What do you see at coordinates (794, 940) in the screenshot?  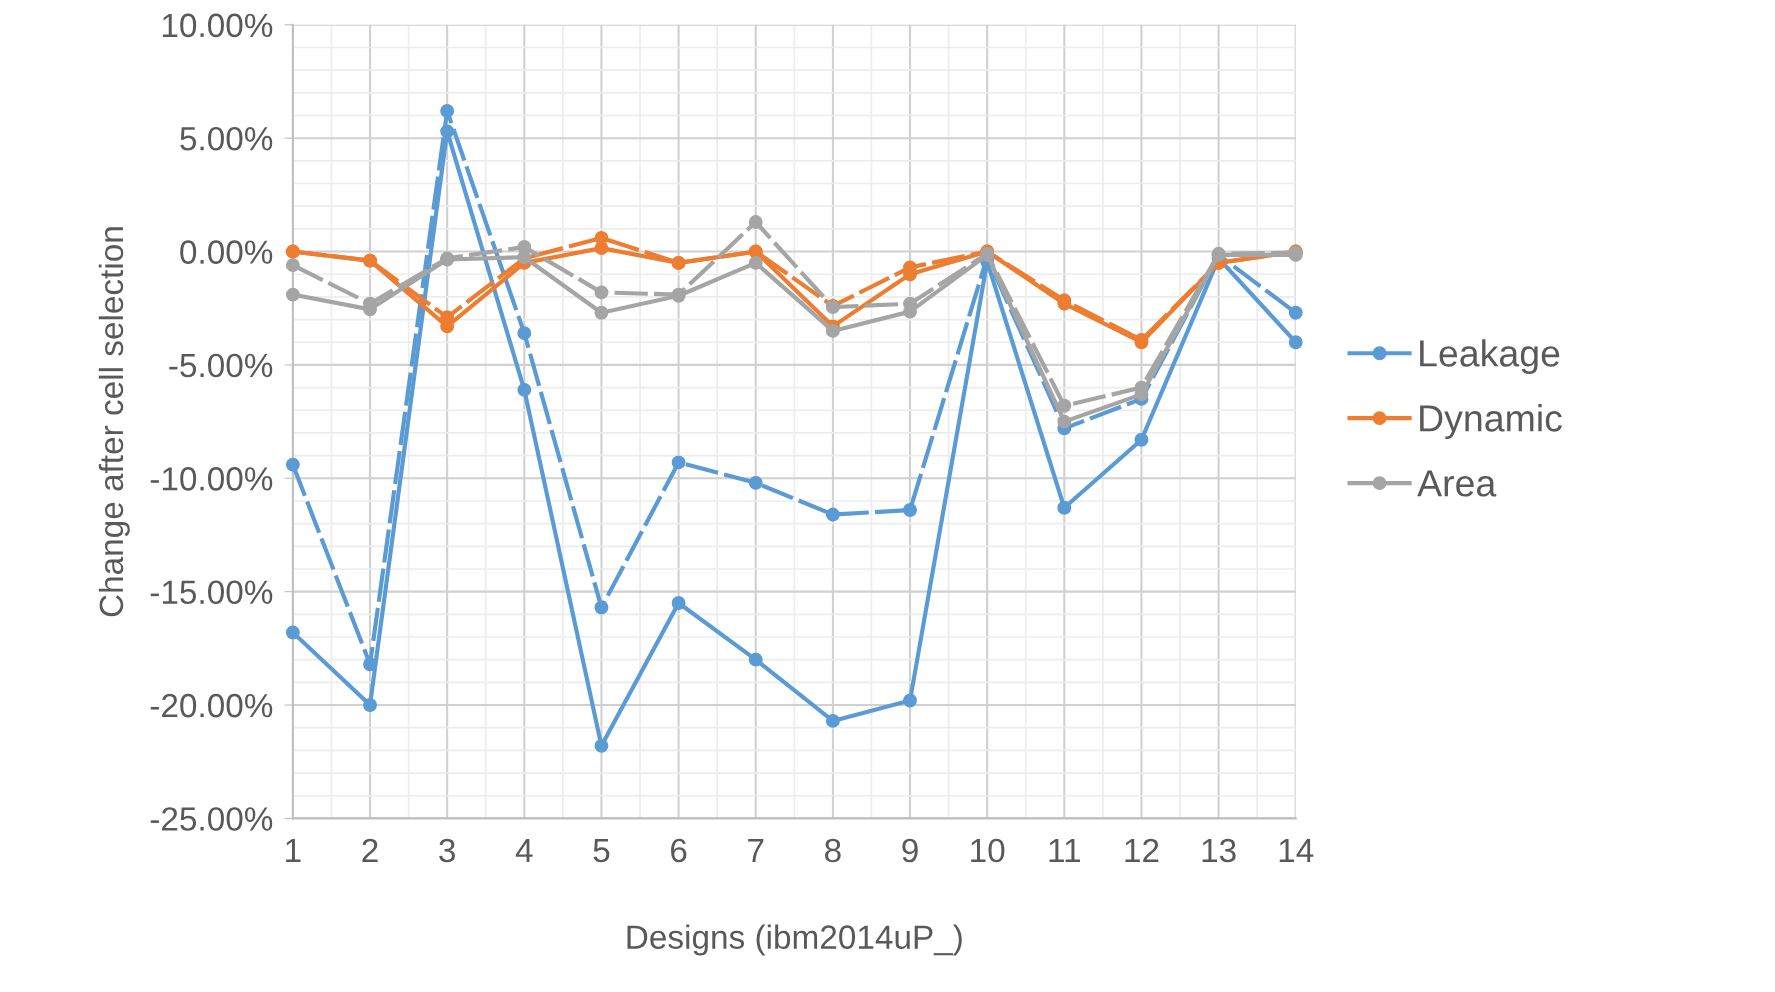 I see `x-axis-title: Designs (ibm2014uP_)` at bounding box center [794, 940].